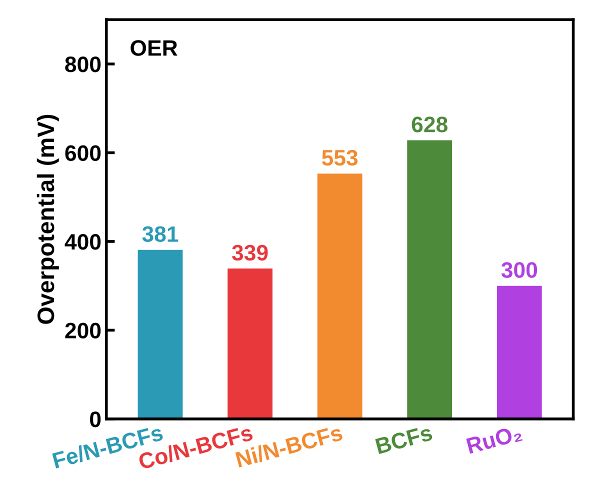 This screenshot has width=591, height=490. What do you see at coordinates (494, 439) in the screenshot?
I see `x-tick-label: RuO₂` at bounding box center [494, 439].